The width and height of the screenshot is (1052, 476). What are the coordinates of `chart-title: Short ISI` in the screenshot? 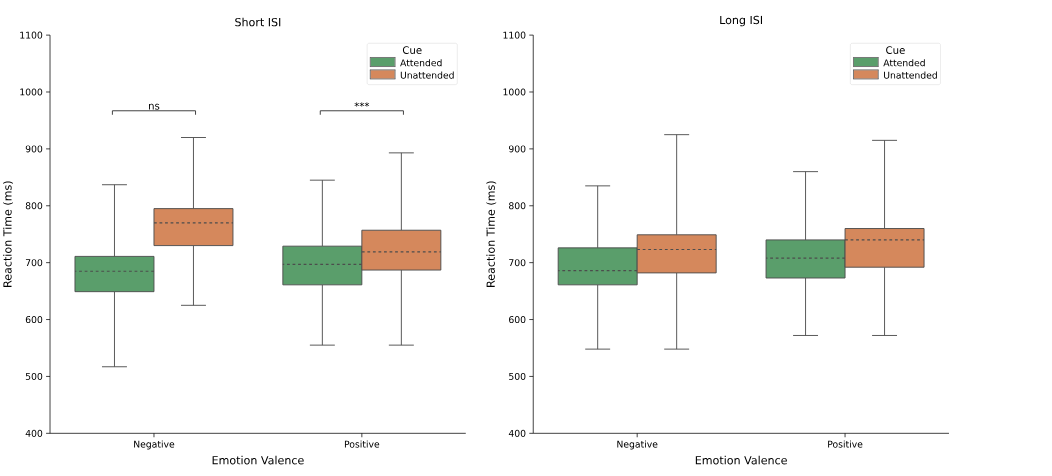 It's located at (258, 22).